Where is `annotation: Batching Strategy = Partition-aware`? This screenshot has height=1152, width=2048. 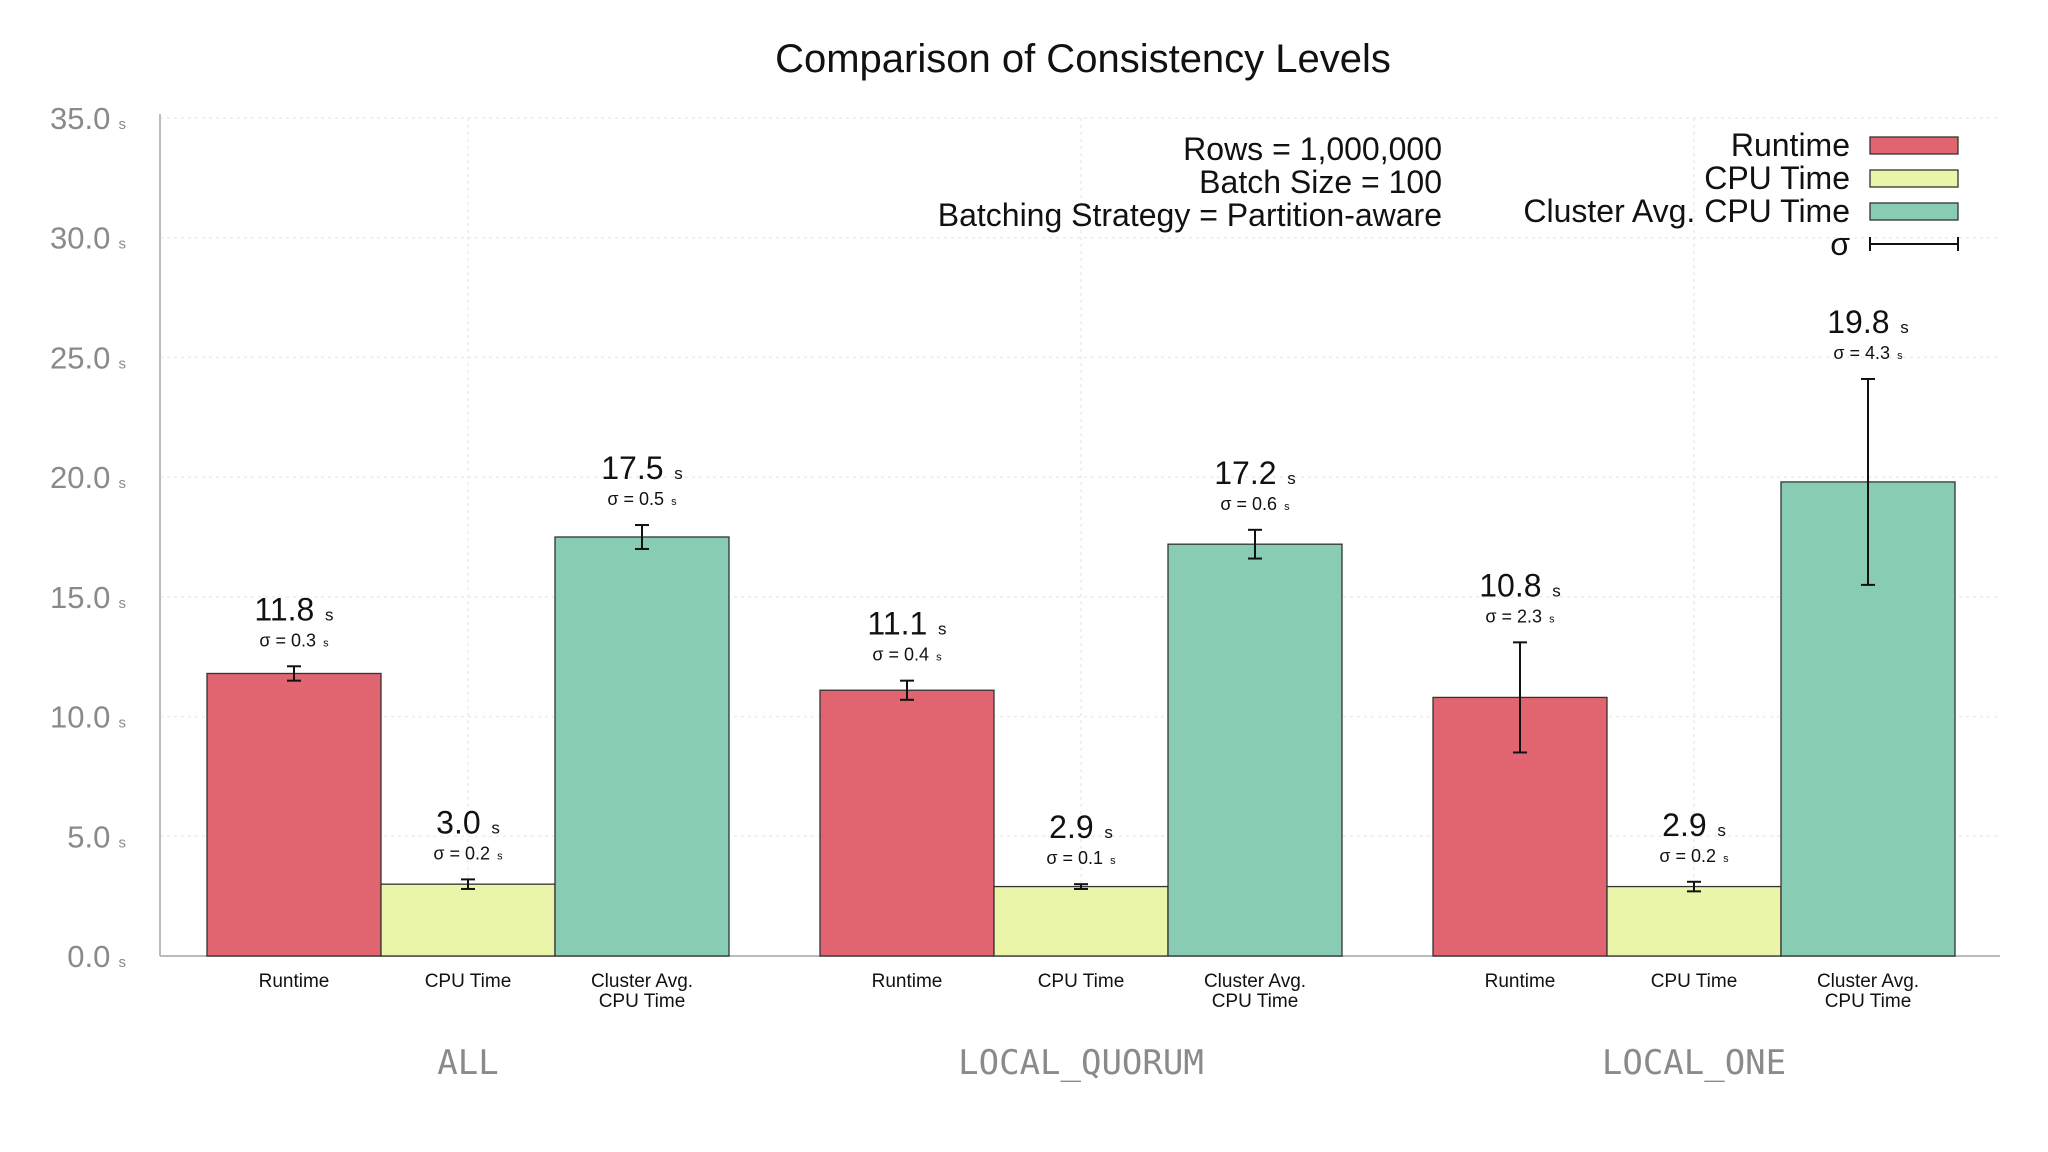 annotation: Batching Strategy = Partition-aware is located at coordinates (1190, 215).